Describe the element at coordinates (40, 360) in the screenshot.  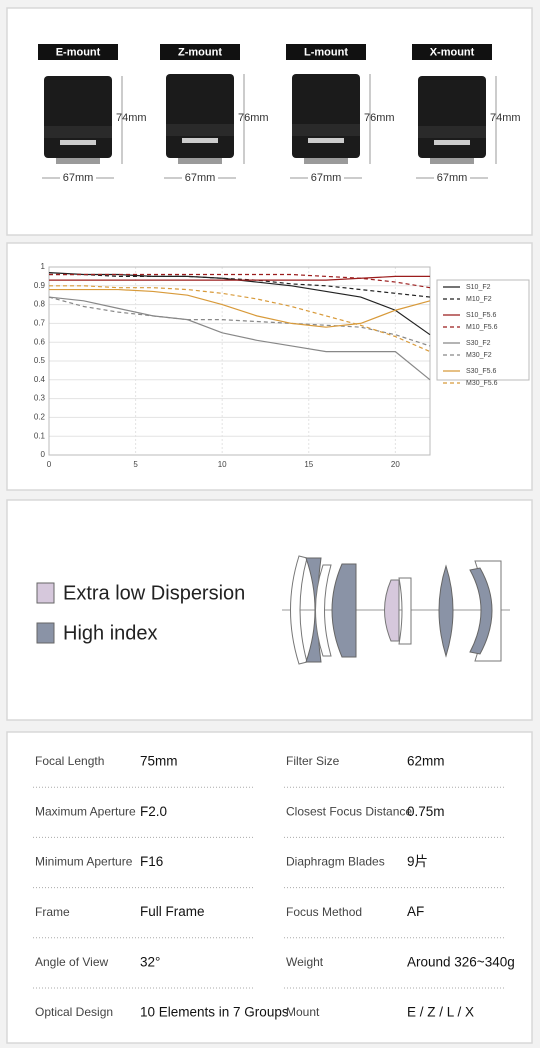
I see `y-tick-label: 0.5` at that location.